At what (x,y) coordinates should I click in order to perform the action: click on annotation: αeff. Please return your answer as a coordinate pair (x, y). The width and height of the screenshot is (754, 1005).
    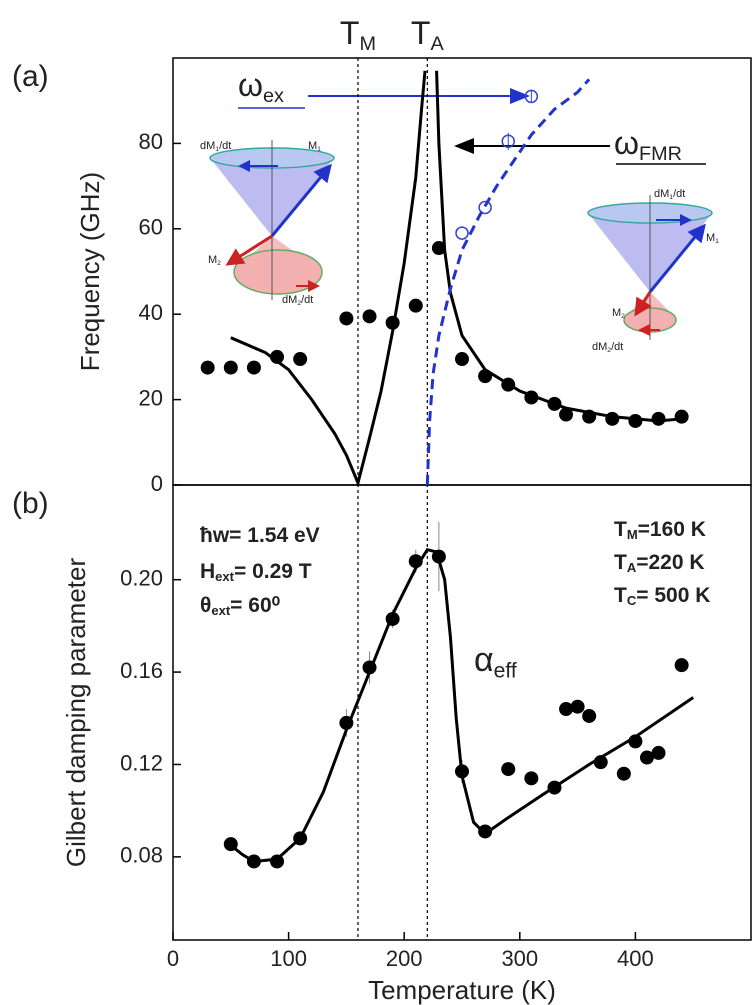
    Looking at the image, I should click on (495, 661).